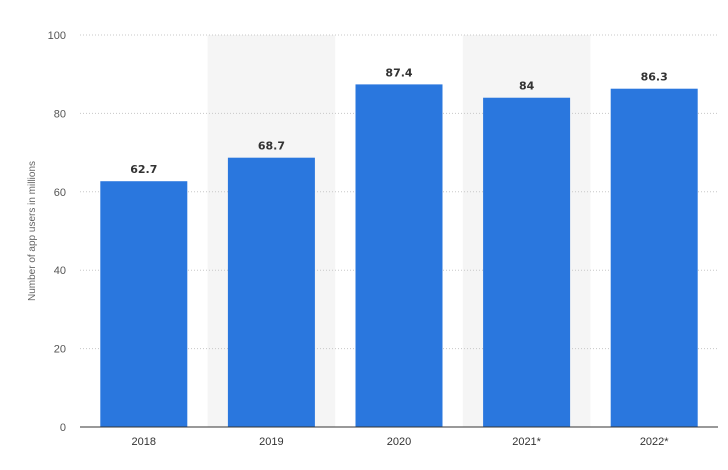  What do you see at coordinates (143, 169) in the screenshot?
I see `data-label-2018: 62.7` at bounding box center [143, 169].